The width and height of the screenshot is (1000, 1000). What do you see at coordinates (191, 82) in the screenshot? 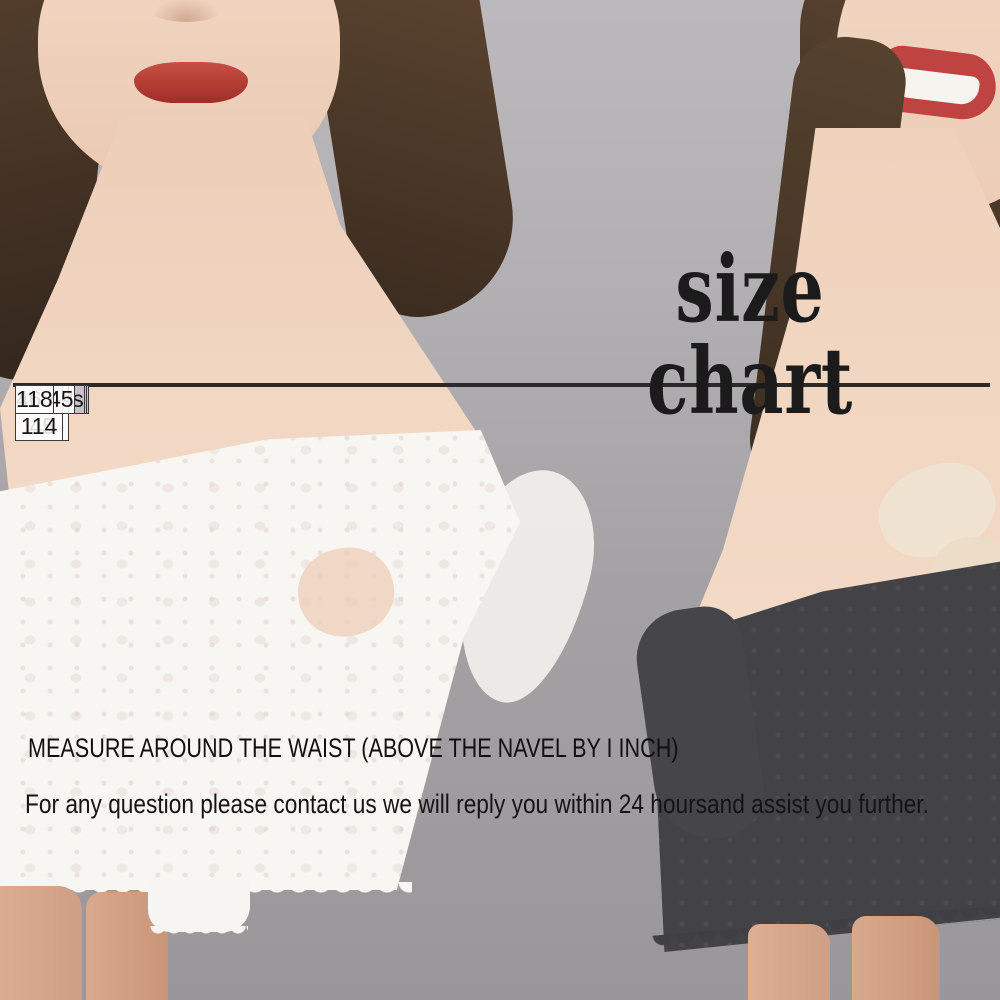
I see `left-model-lips` at bounding box center [191, 82].